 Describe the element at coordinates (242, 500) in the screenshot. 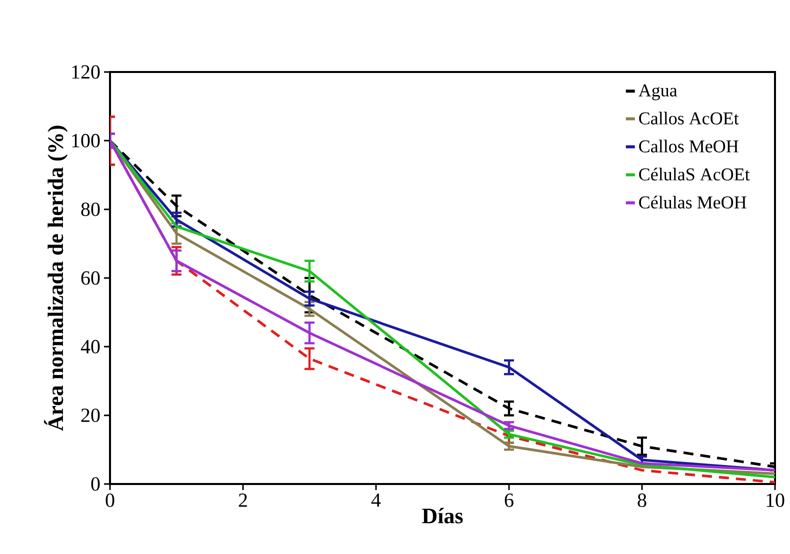

I see `x-tick-label: 2` at that location.